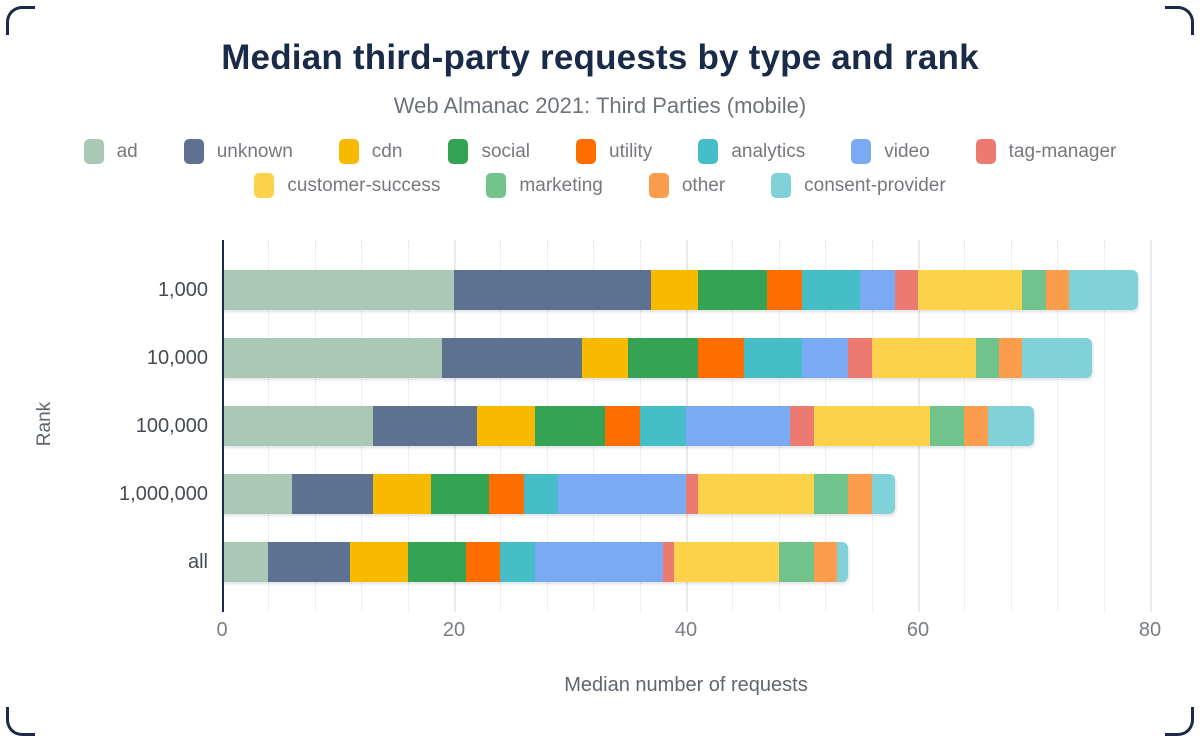 The height and width of the screenshot is (742, 1200). I want to click on legend-swatch-cdn, so click(348, 151).